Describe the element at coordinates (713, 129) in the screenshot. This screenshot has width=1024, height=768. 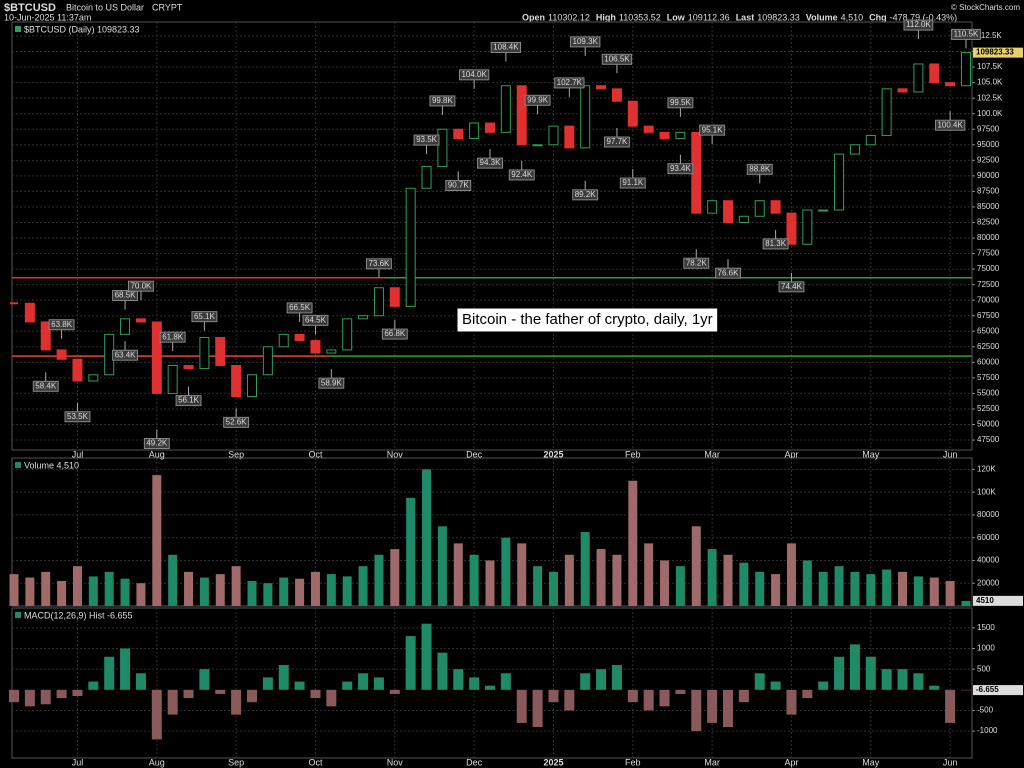
I see `annotation-label: 95.1K` at that location.